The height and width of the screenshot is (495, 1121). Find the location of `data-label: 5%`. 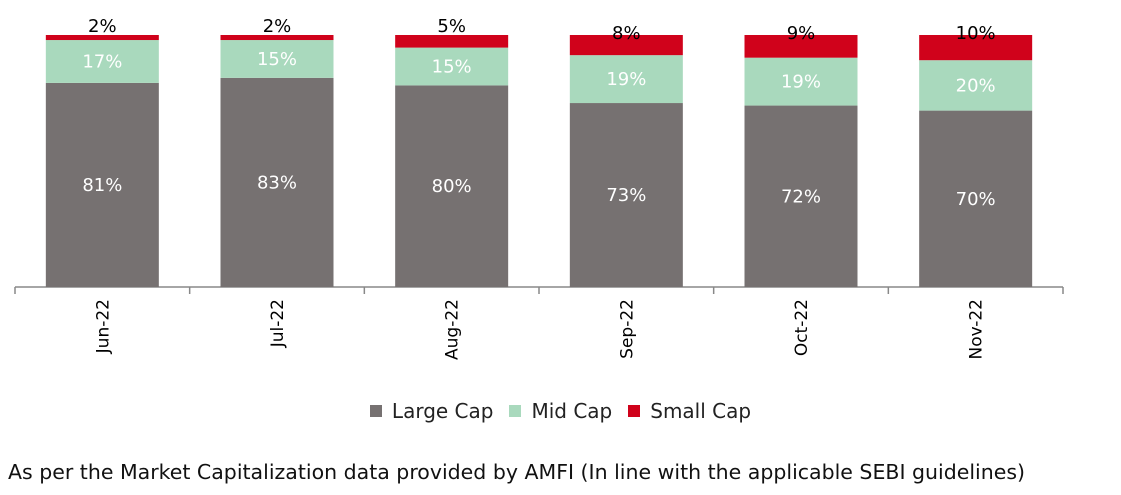

data-label: 5% is located at coordinates (451, 26).